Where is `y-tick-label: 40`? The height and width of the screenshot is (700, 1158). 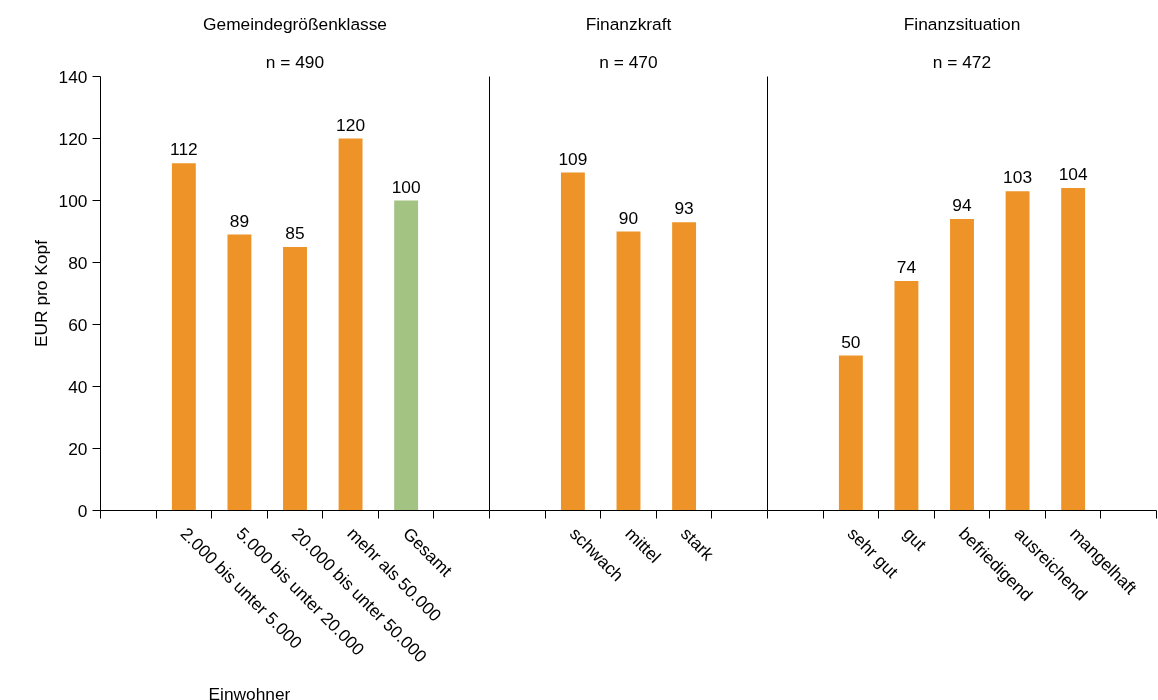
y-tick-label: 40 is located at coordinates (78, 386).